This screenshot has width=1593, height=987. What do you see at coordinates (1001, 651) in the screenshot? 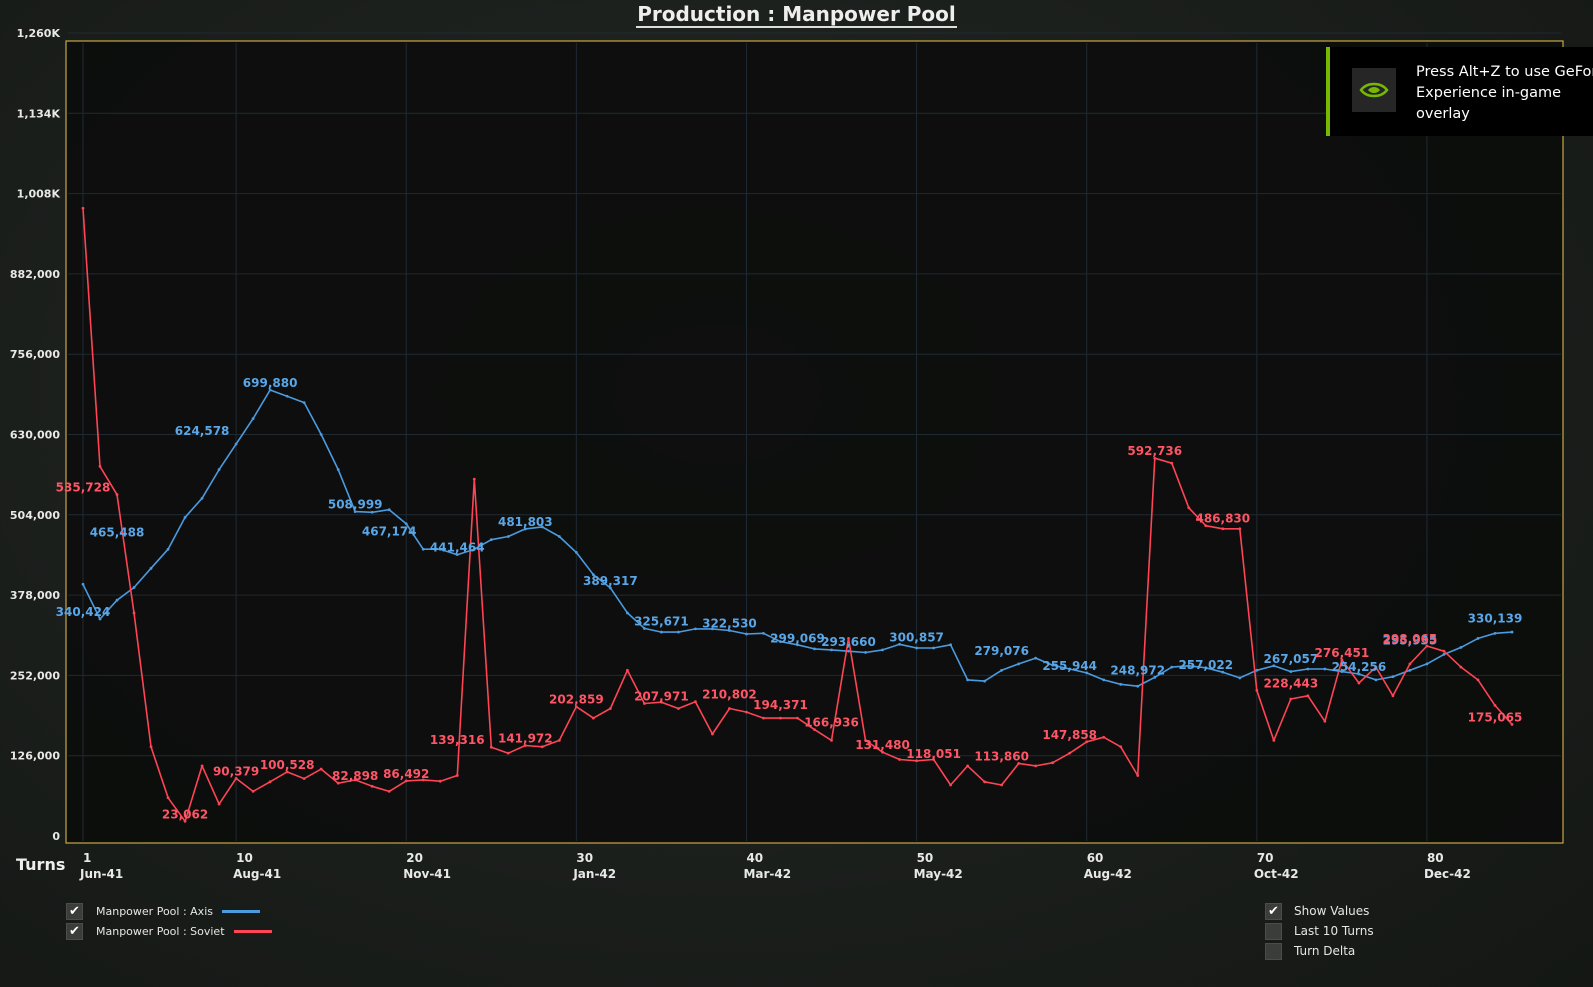
I see `data-label-axis: 279,076` at bounding box center [1001, 651].